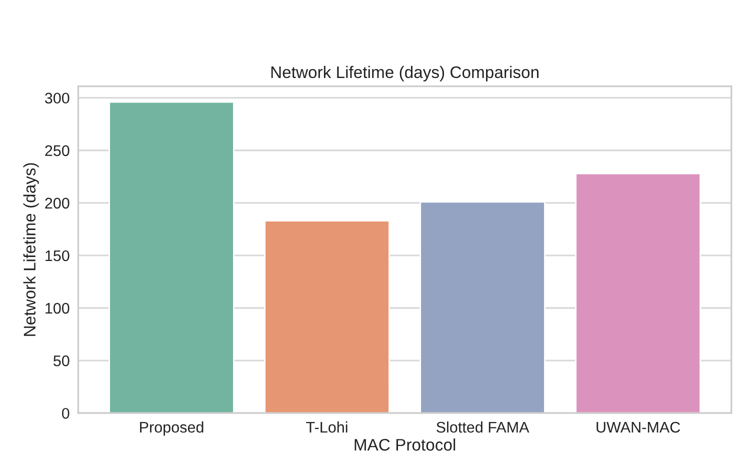 The image size is (738, 459). Describe the element at coordinates (405, 444) in the screenshot. I see `x-axis-title: MAC Protocol` at that location.